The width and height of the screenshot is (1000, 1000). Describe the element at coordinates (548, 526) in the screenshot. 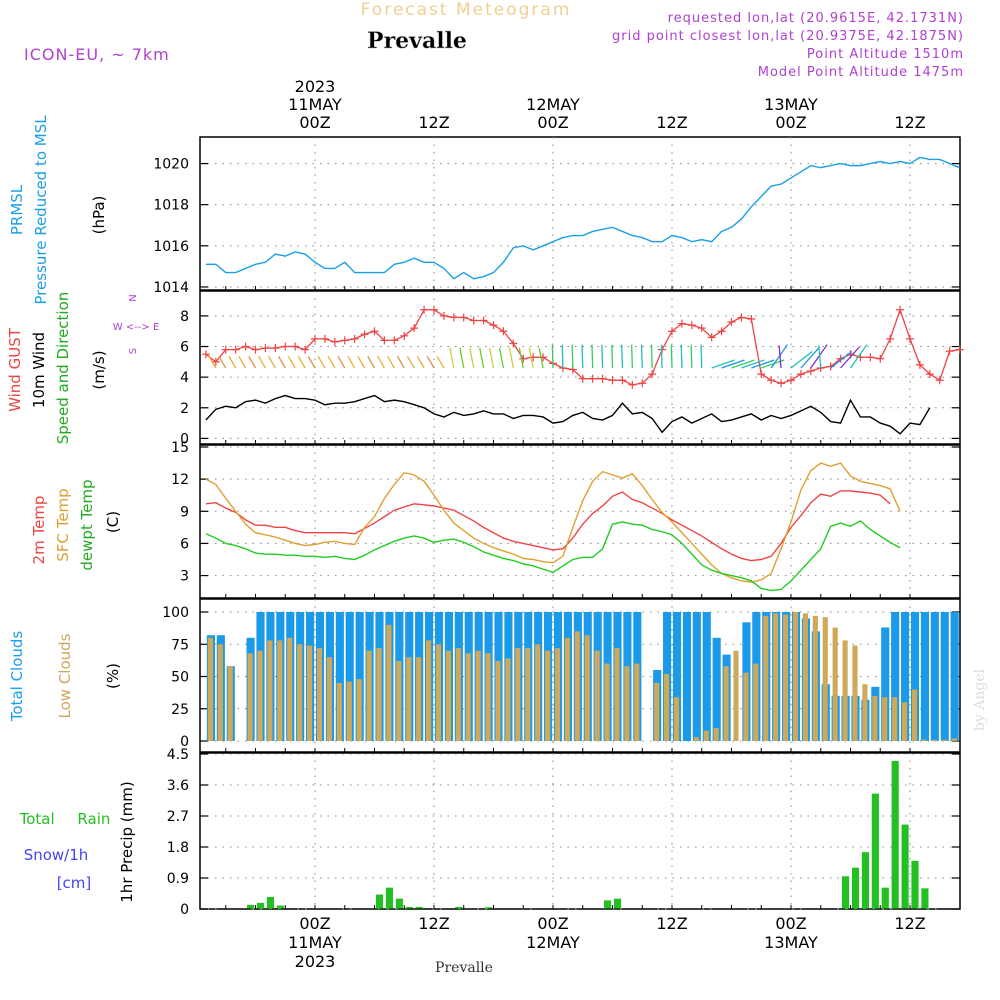

I see `temp2m-series-line` at that location.